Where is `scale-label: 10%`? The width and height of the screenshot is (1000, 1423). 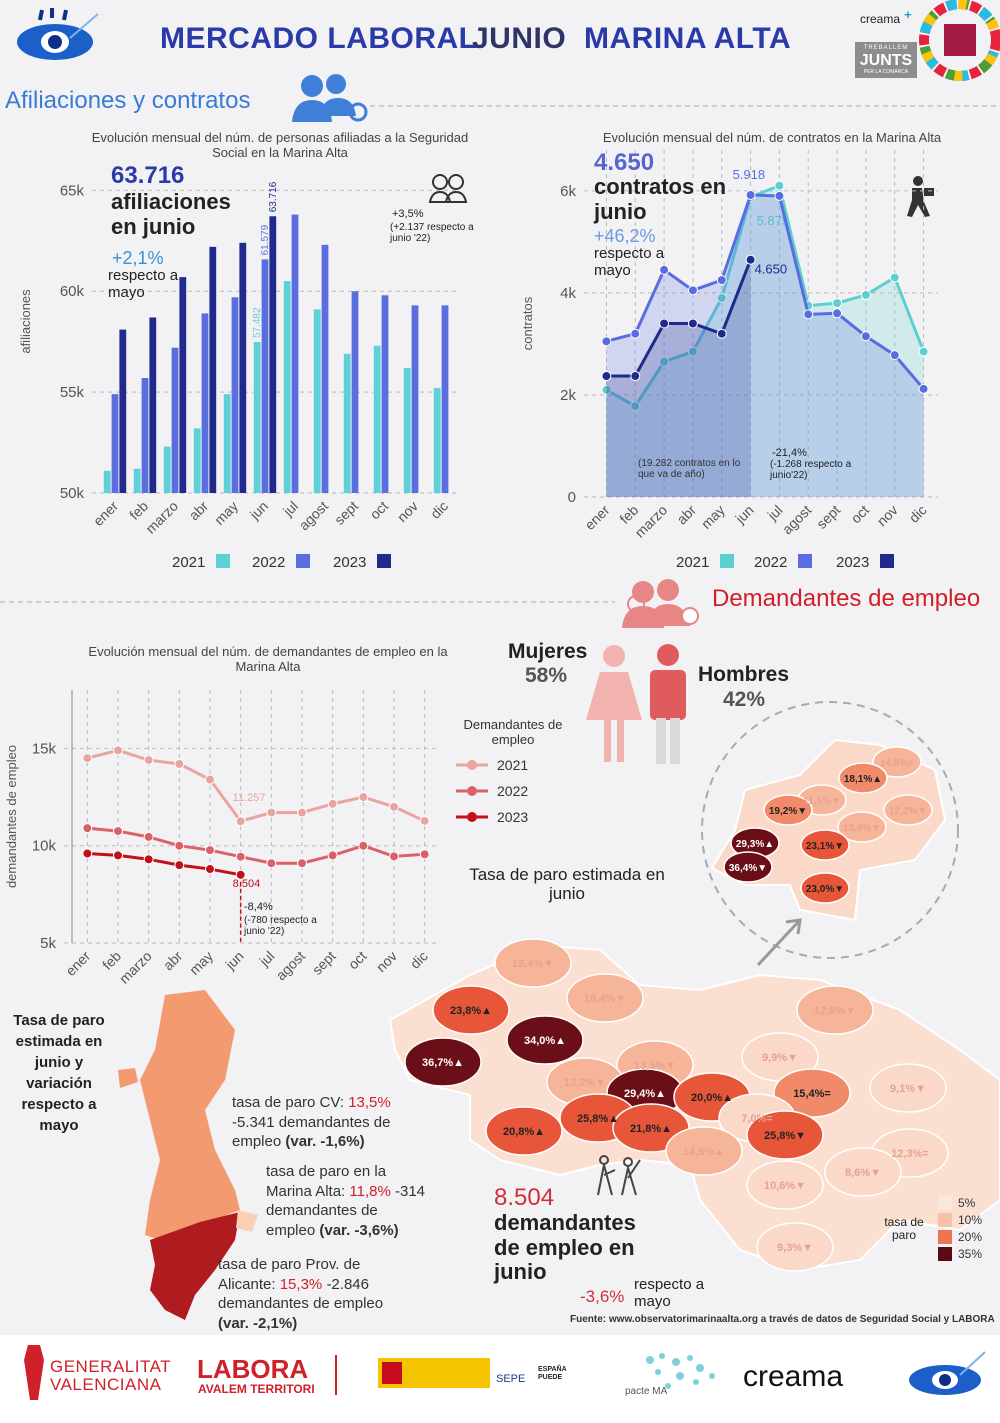
scale-label: 10% is located at coordinates (970, 1220).